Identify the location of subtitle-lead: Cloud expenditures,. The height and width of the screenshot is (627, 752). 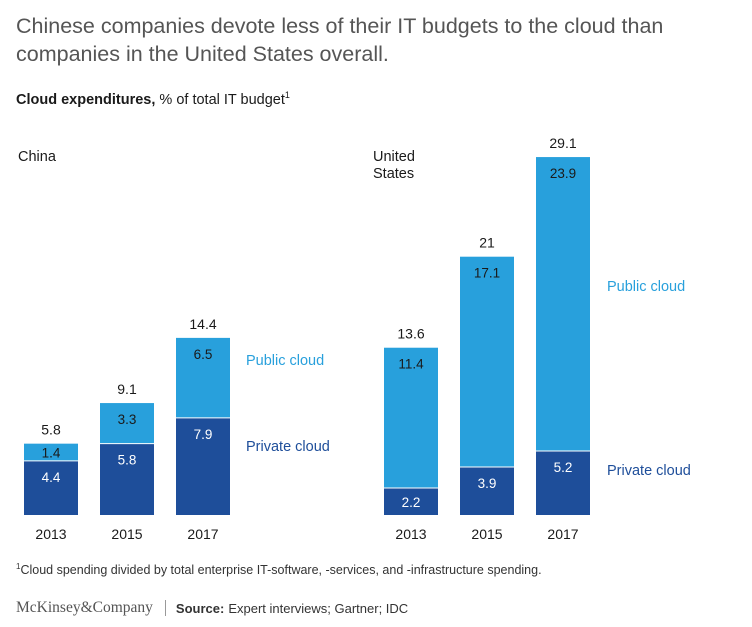
(86, 99).